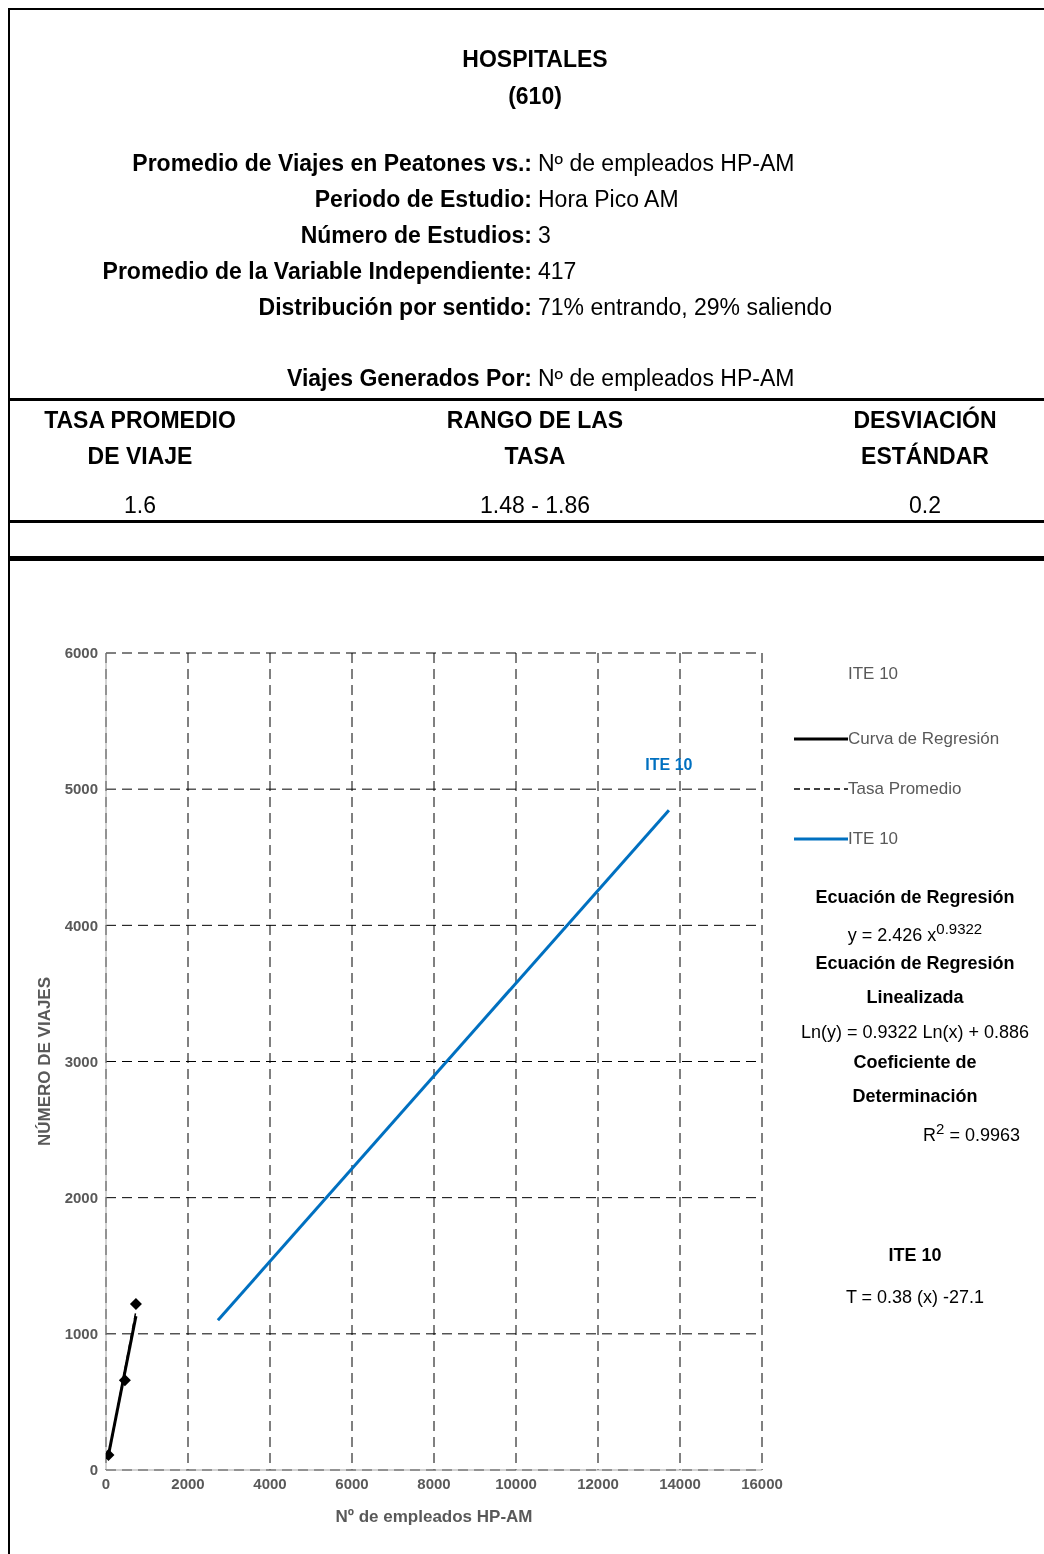 The image size is (1044, 1554). What do you see at coordinates (140, 438) in the screenshot?
I see `text: TASA PROMEDIO DE VIAJE` at bounding box center [140, 438].